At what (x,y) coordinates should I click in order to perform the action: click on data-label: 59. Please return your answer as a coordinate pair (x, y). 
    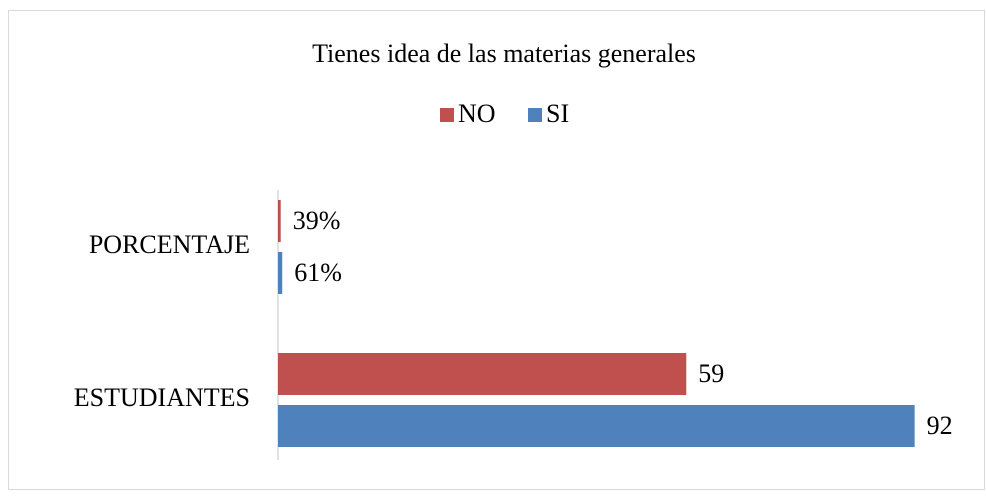
    Looking at the image, I should click on (711, 373).